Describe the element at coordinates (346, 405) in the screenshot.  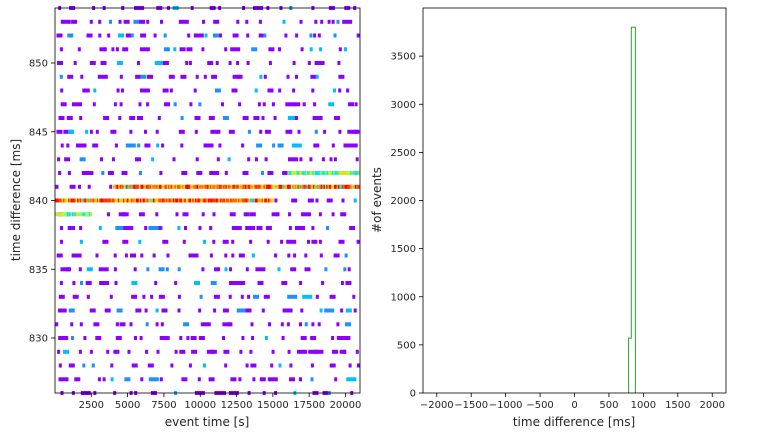
I see `heatmap-x-tick-label: 20000` at that location.